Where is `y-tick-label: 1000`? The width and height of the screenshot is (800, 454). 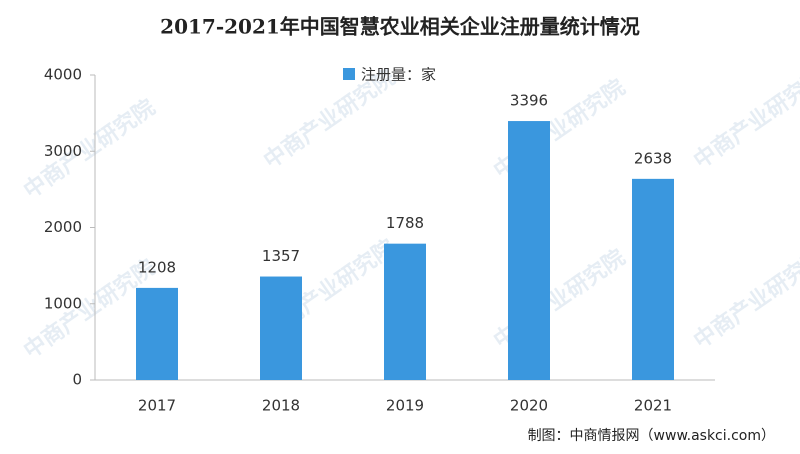 y-tick-label: 1000 is located at coordinates (63, 303).